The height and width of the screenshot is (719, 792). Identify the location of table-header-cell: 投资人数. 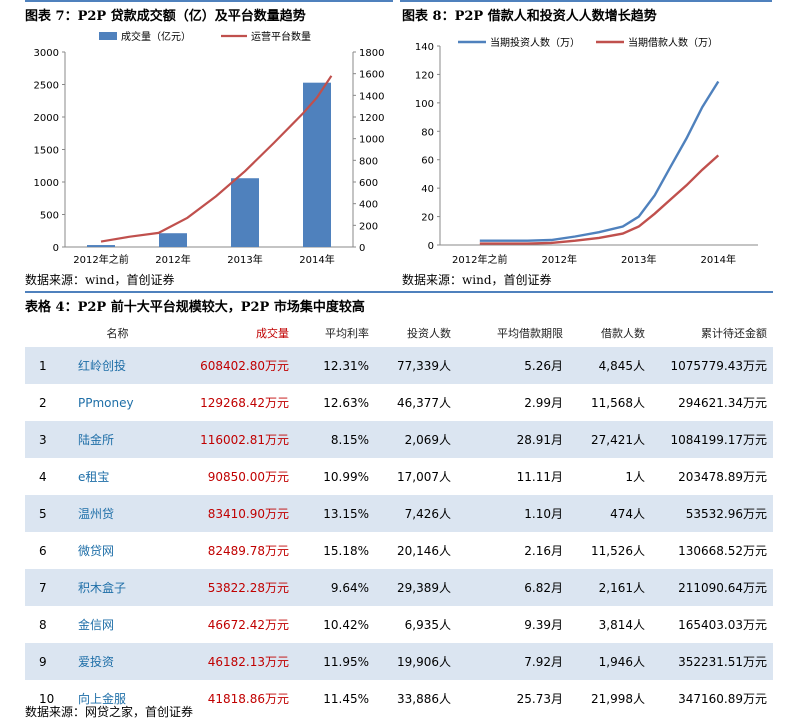
(416, 333).